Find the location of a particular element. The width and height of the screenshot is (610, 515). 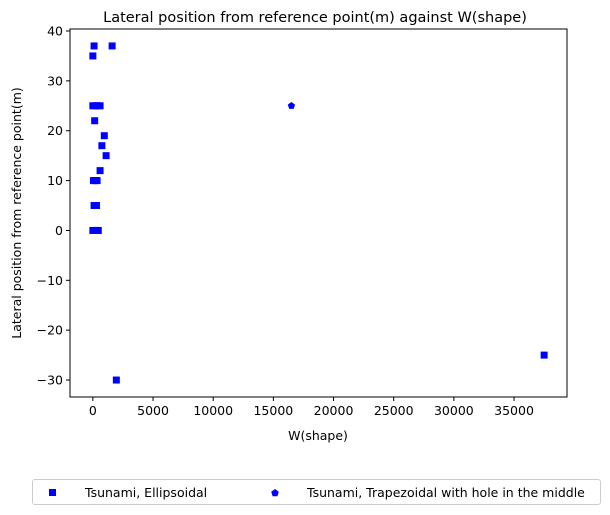

y-axis-label: Lateral position from reference point(m) is located at coordinates (16, 212).